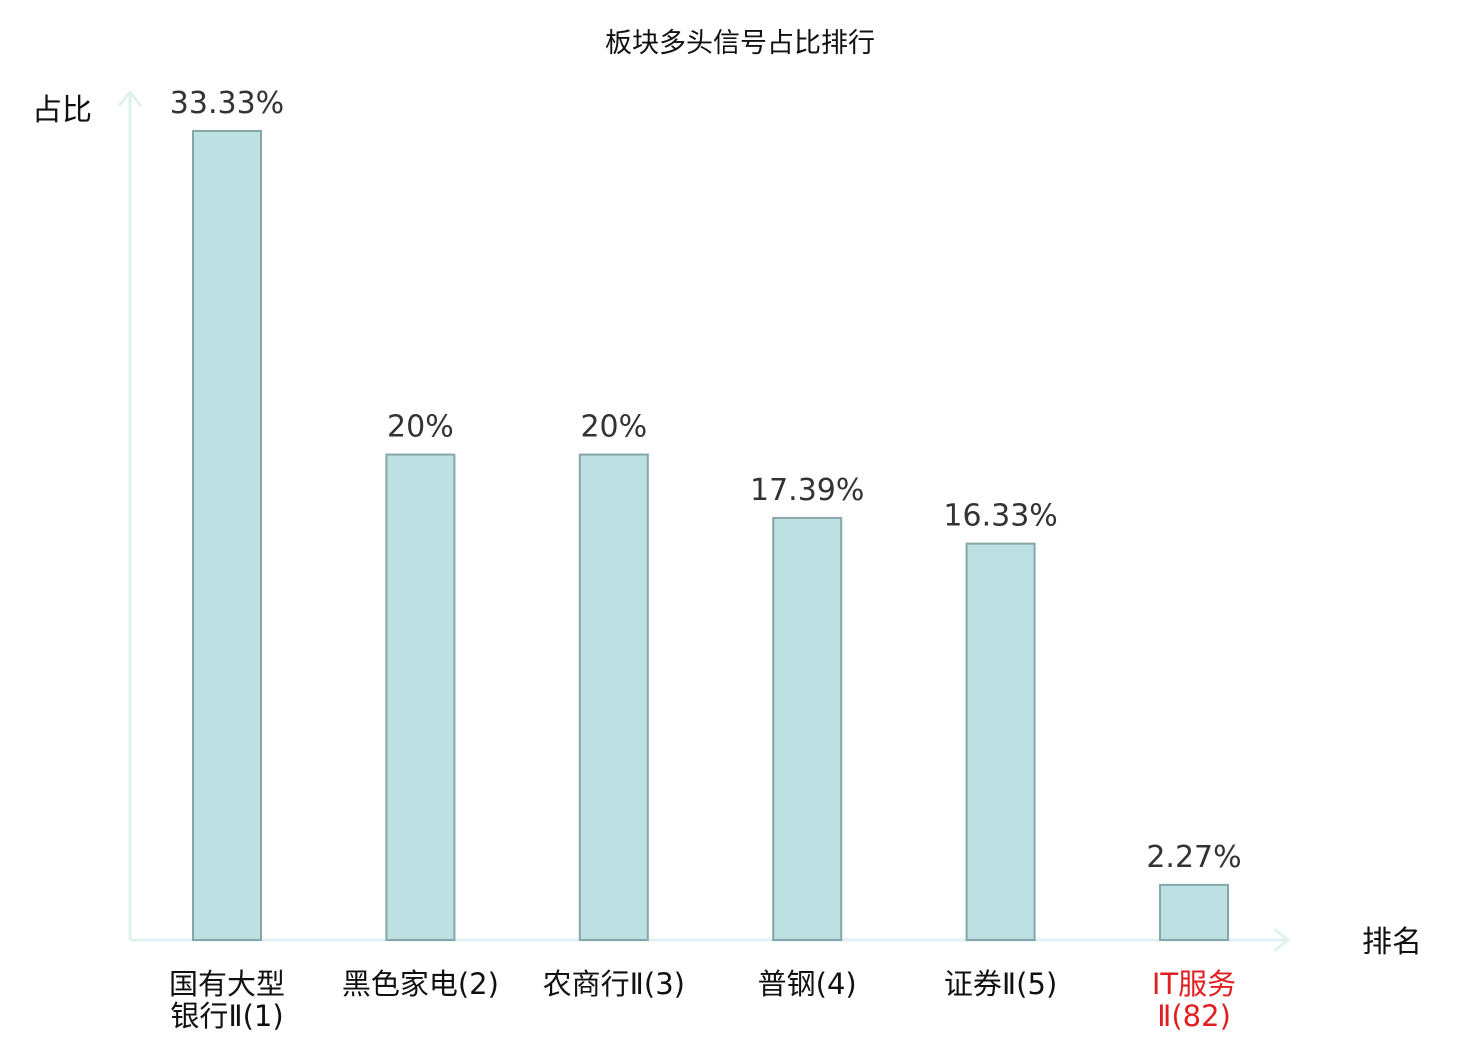  I want to click on value-label-4: 17.39%, so click(807, 490).